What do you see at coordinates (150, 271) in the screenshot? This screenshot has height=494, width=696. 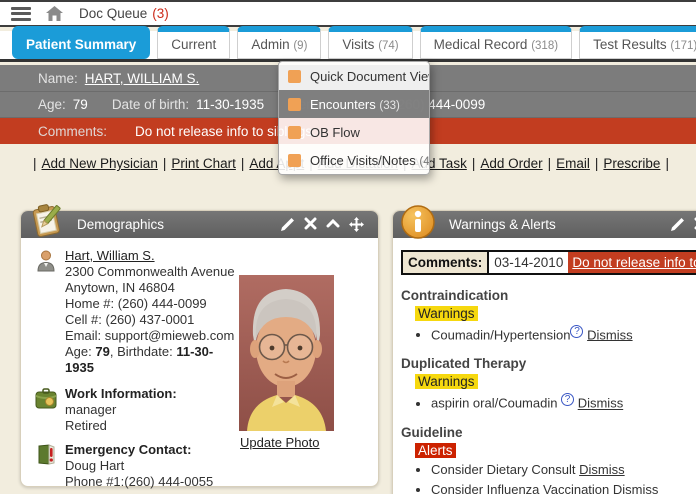 I see `address-line1: 2300 Commonwealth Avenue` at bounding box center [150, 271].